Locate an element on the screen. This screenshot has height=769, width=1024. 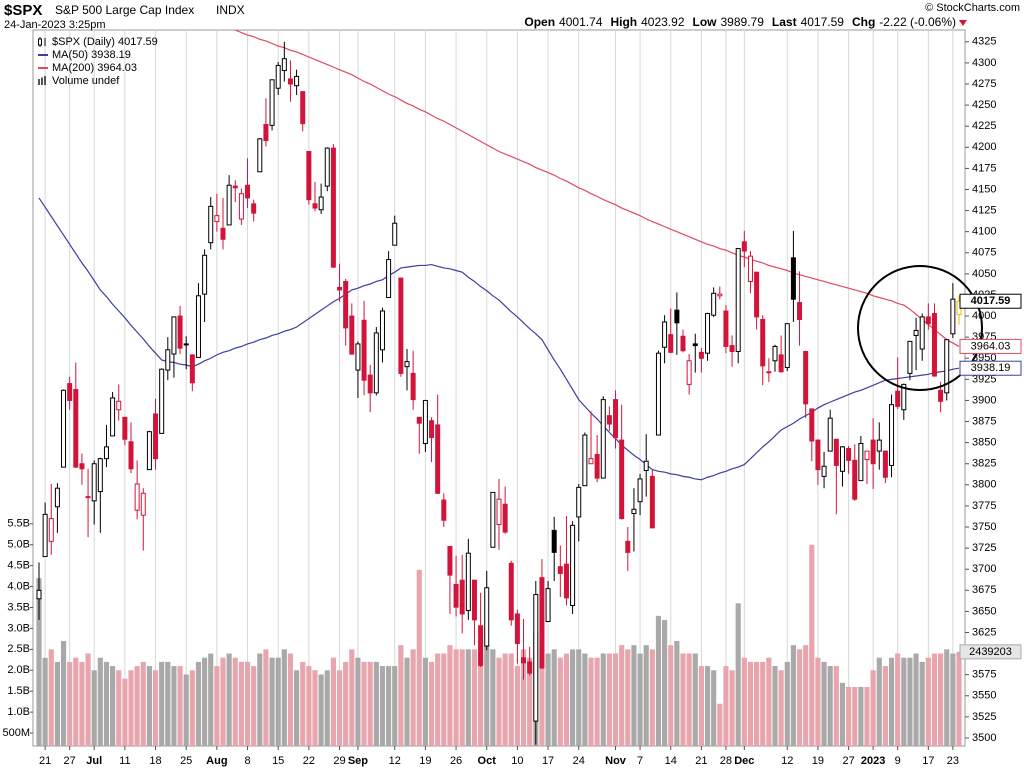
value-tag-label: 3938.19 is located at coordinates (991, 368).